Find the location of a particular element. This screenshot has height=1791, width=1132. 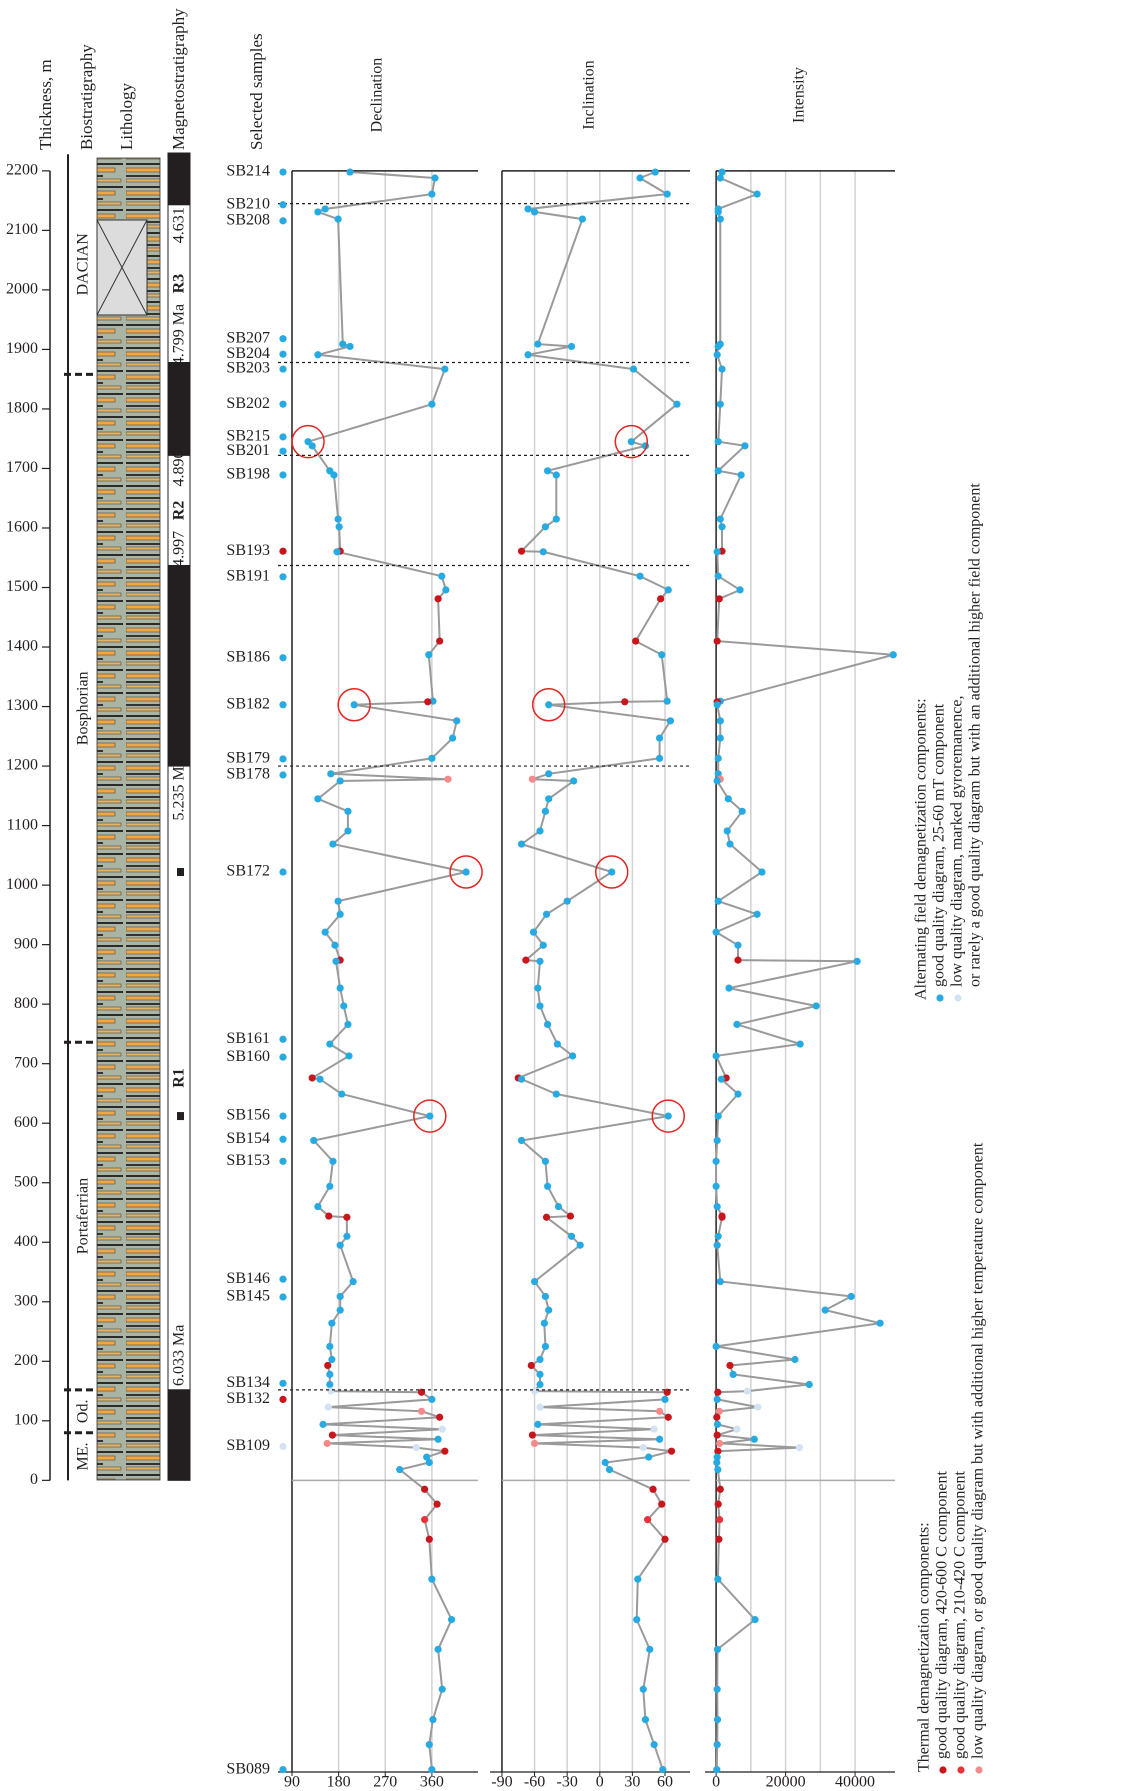

header: Lithology is located at coordinates (126, 116).